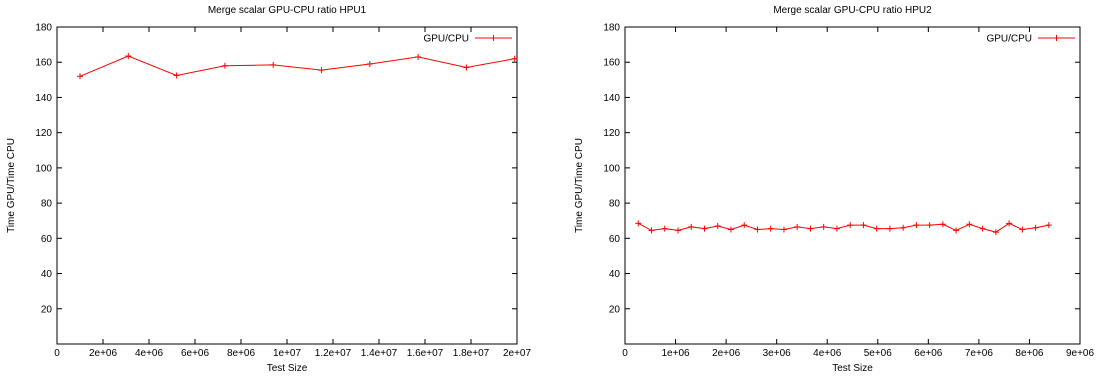 The width and height of the screenshot is (1104, 377). Describe the element at coordinates (777, 353) in the screenshot. I see `x-tick-label: 3e+06` at that location.